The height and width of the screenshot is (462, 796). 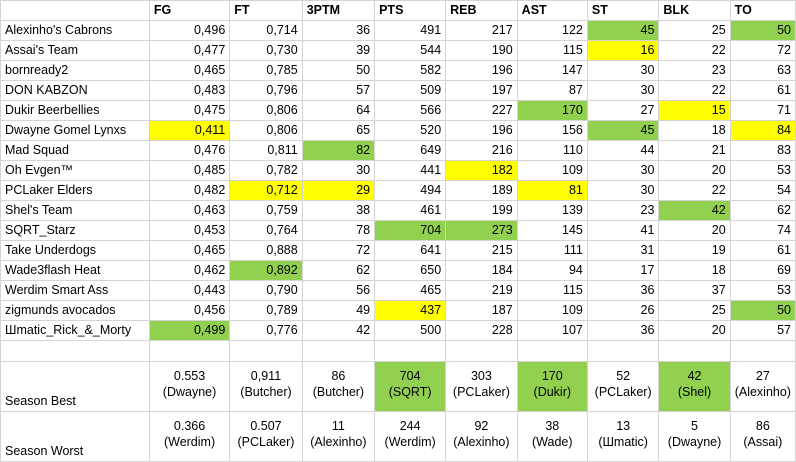 What do you see at coordinates (762, 230) in the screenshot?
I see `stat-cell-to: 74` at bounding box center [762, 230].